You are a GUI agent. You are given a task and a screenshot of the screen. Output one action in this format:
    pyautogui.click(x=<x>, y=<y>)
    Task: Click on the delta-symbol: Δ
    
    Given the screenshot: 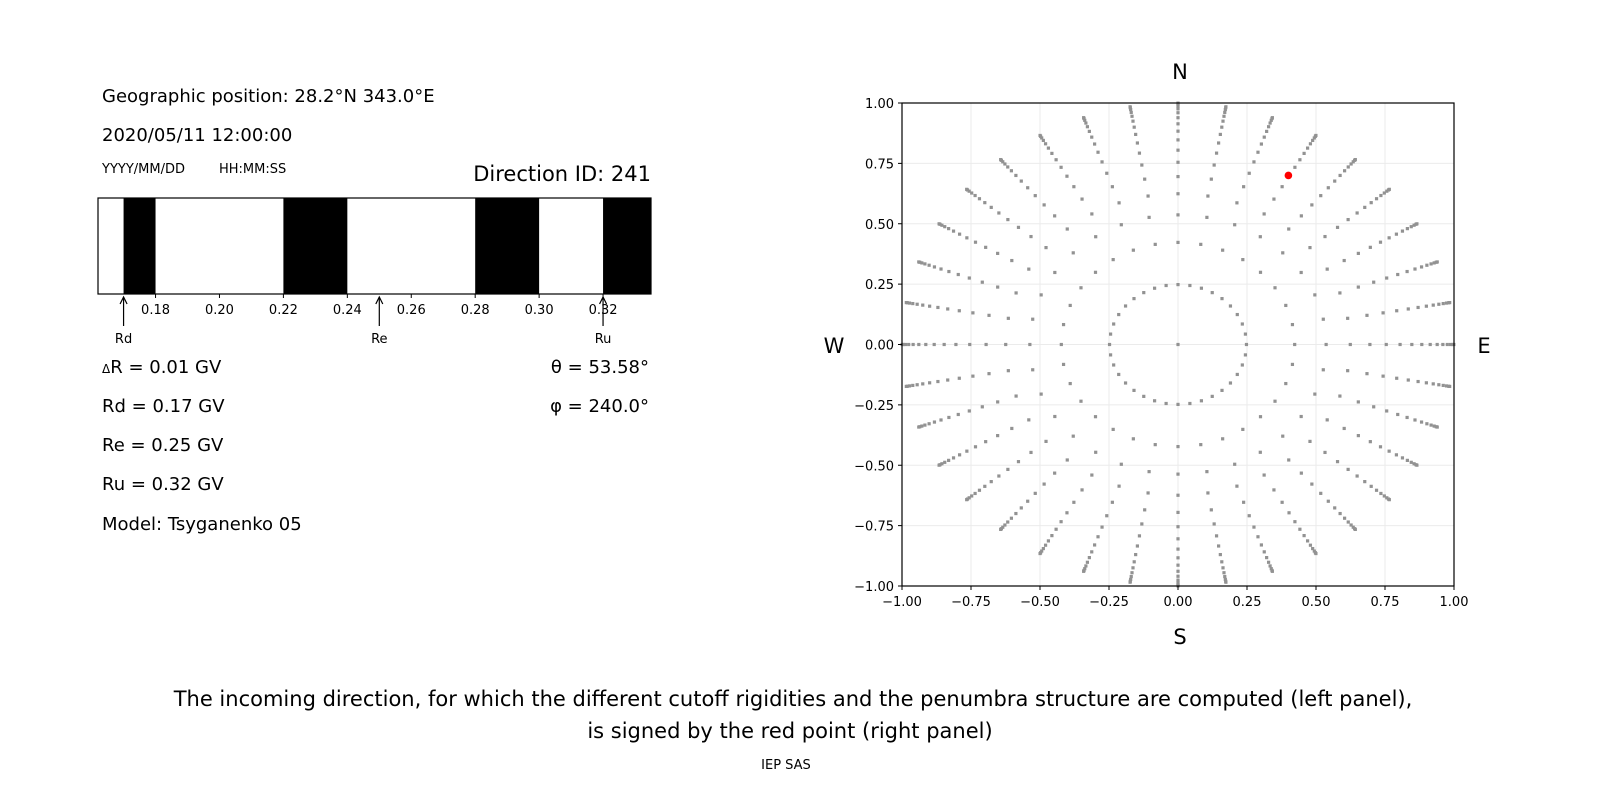 What is the action you would take?
    pyautogui.click(x=106, y=369)
    